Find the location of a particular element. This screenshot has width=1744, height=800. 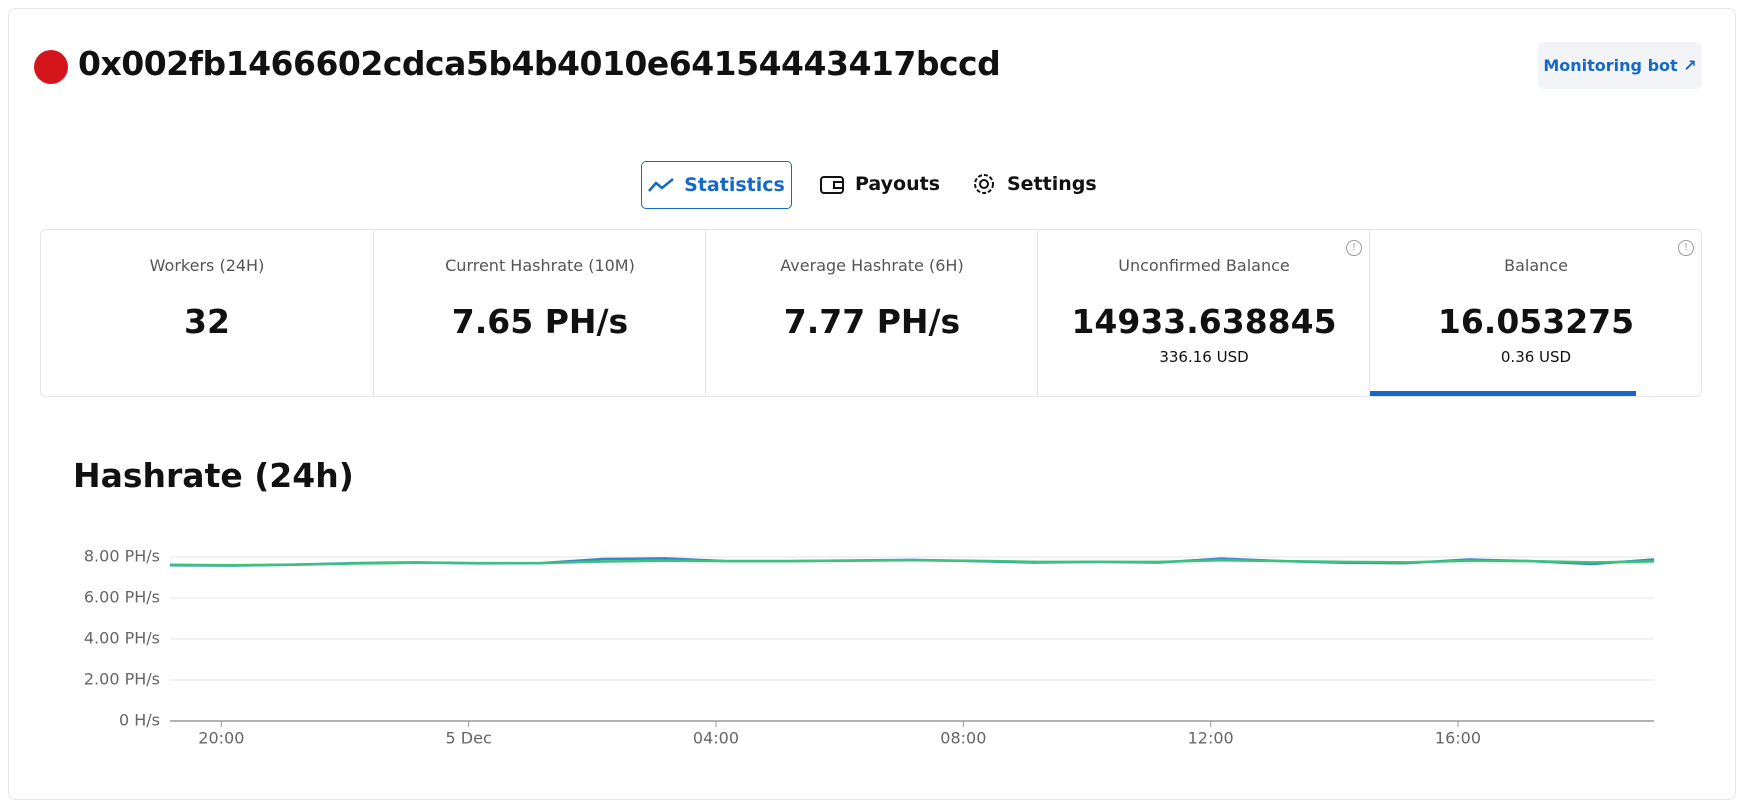

stat-value: 14933.638845 is located at coordinates (1204, 321).